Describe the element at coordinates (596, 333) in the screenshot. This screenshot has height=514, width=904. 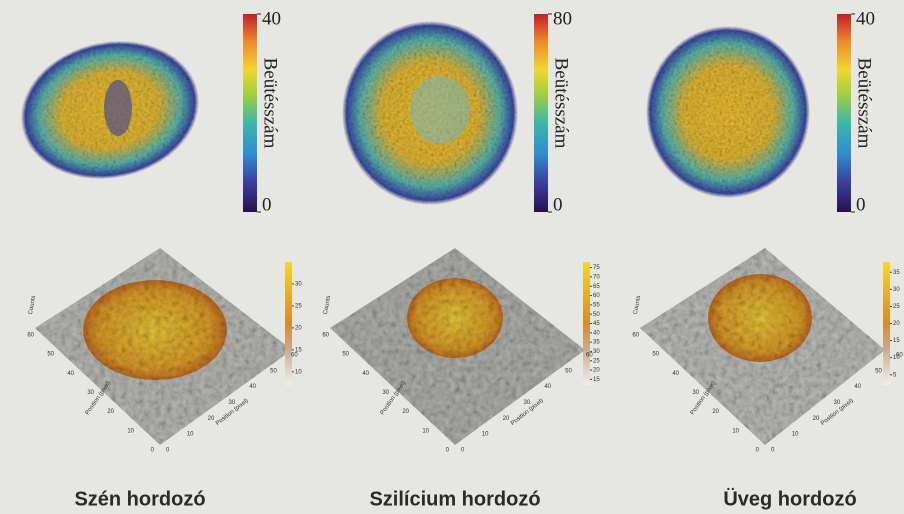
I see `surface-colorbar-tick-label: 40` at that location.